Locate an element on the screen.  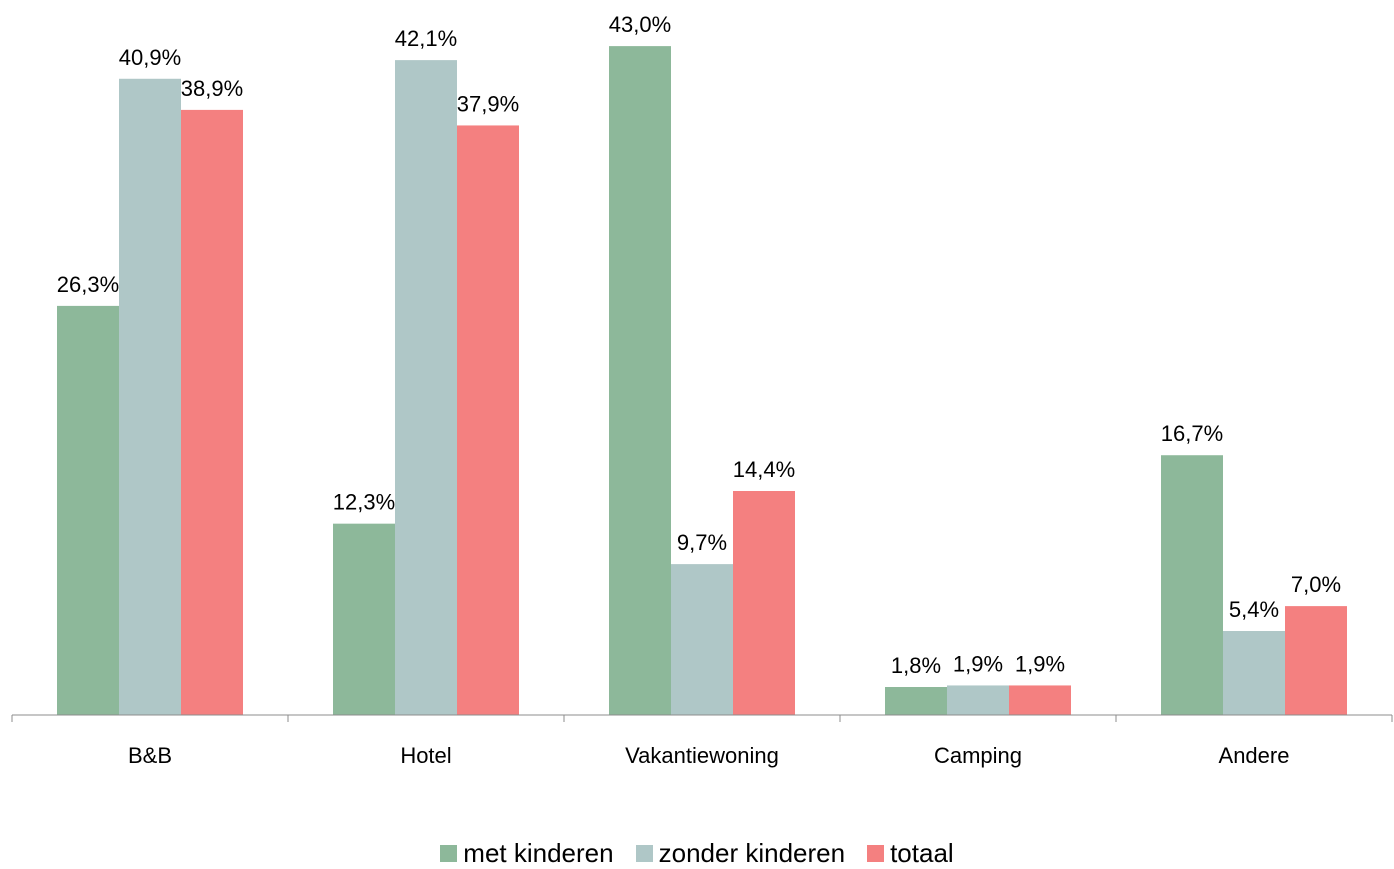
legend-item-zonder-kinderen: zonder kinderen is located at coordinates (740, 853).